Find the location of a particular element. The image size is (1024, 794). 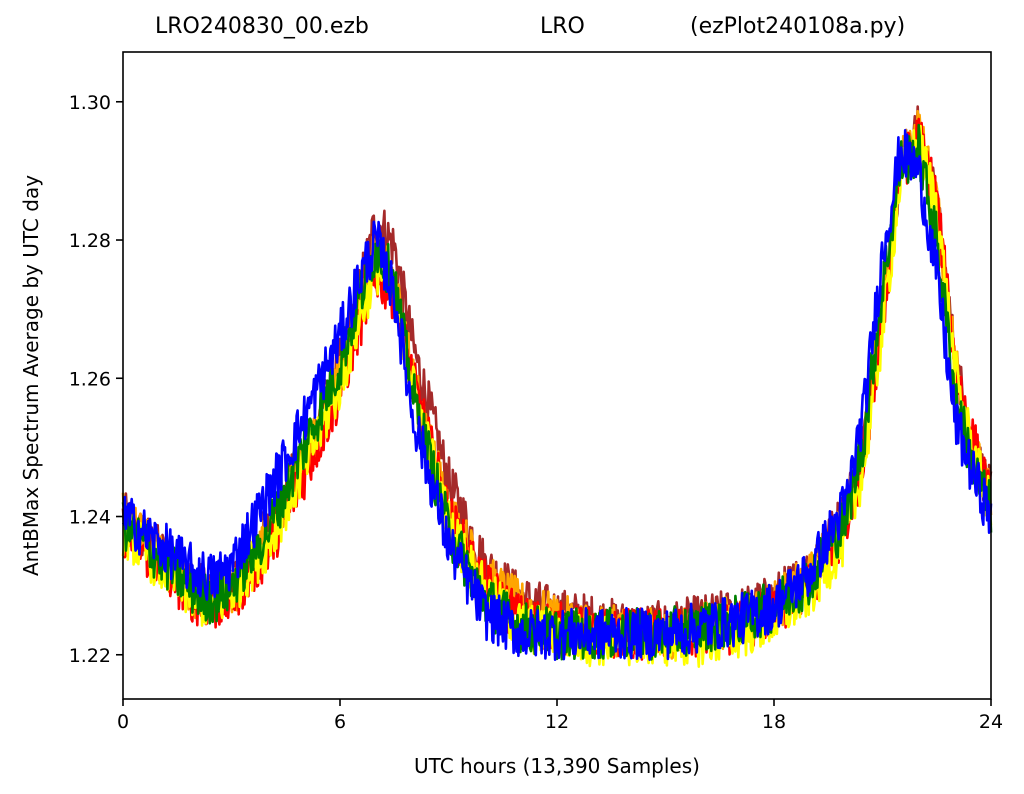

y-axis: 1.22 1.24 1.26 1.28 1.30 is located at coordinates (96, 379).